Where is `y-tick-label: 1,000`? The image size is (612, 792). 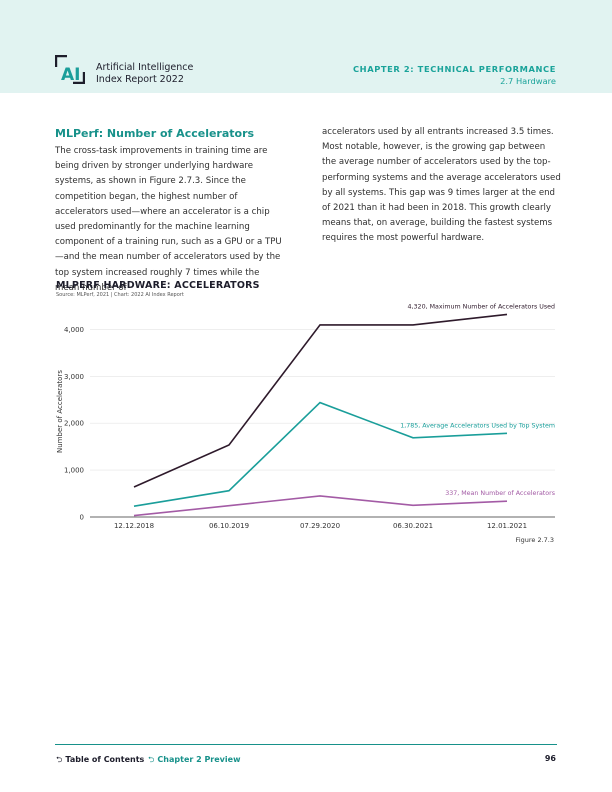
y-tick-label: 1,000 is located at coordinates (74, 471).